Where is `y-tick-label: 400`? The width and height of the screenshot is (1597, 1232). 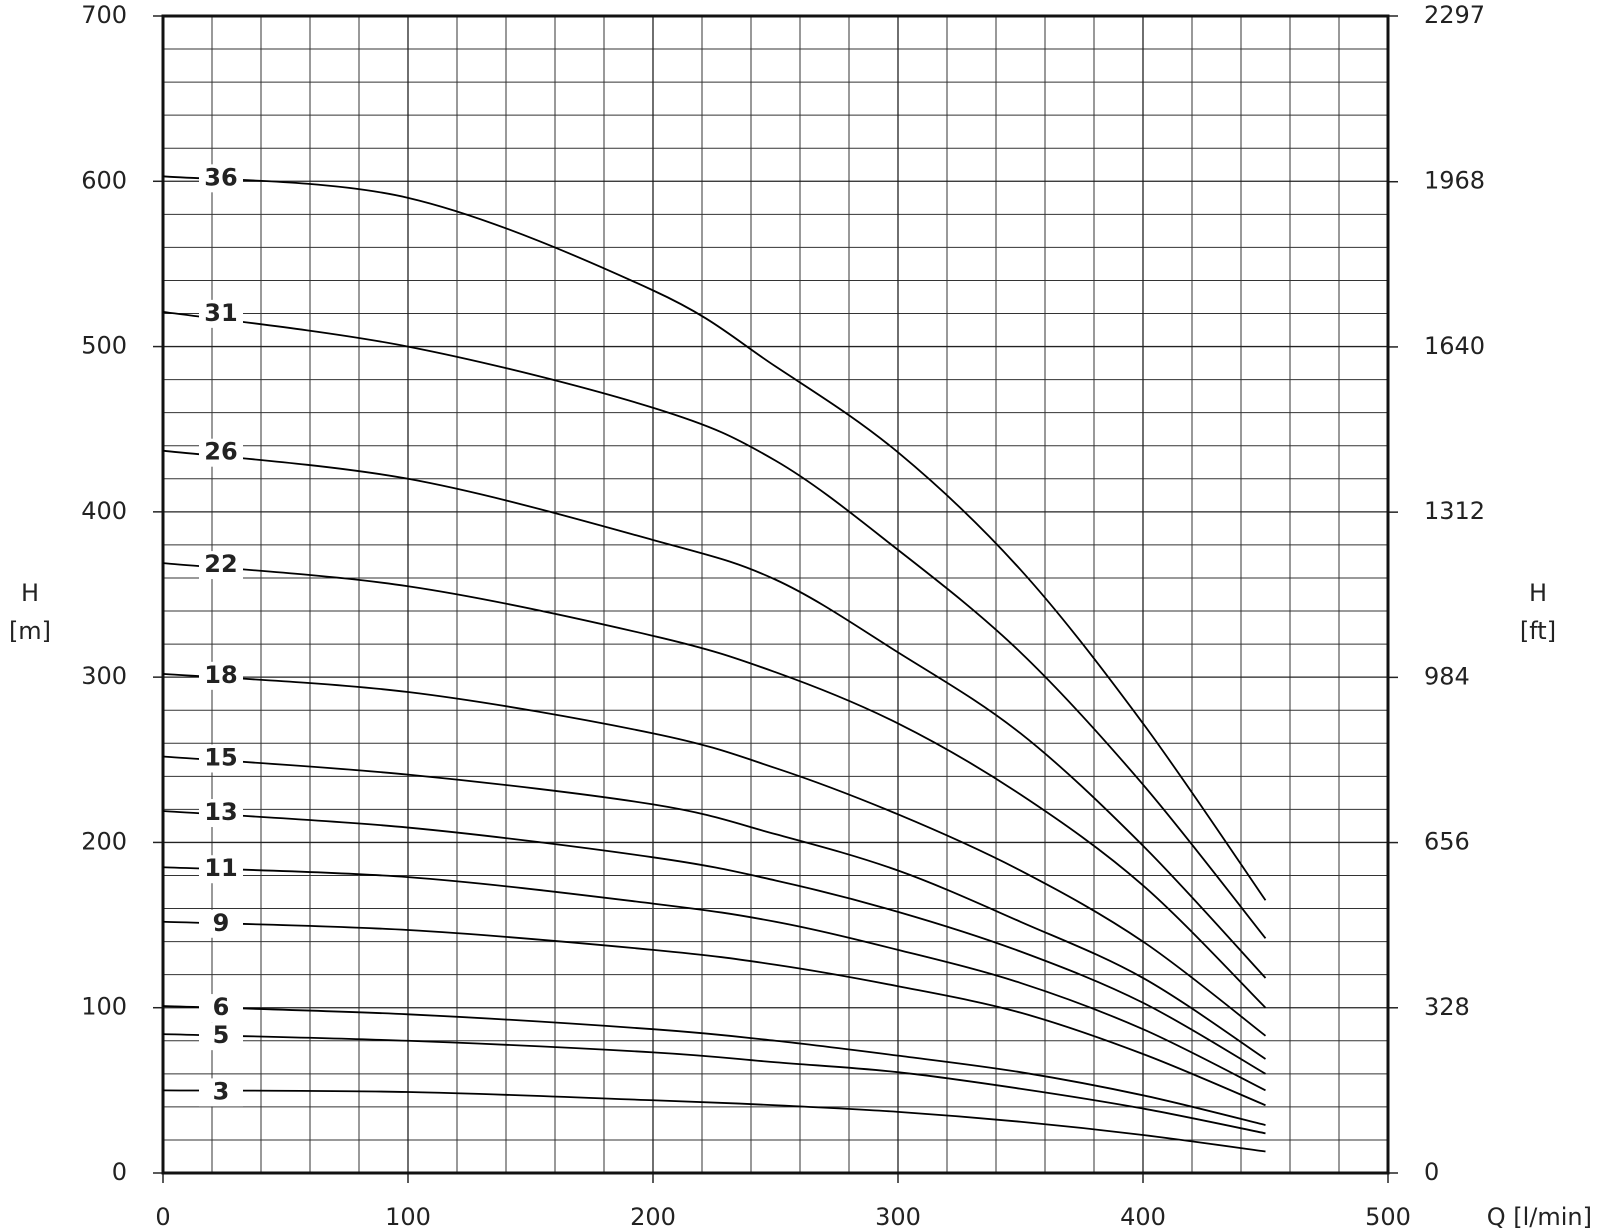 y-tick-label: 400 is located at coordinates (104, 511).